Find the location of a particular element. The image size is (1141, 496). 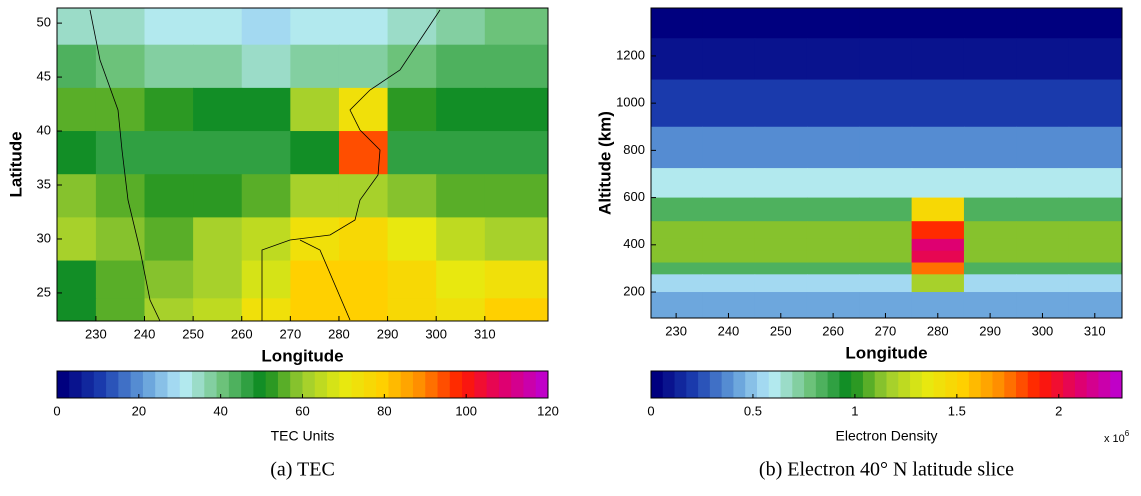

colorbar is located at coordinates (887, 384).